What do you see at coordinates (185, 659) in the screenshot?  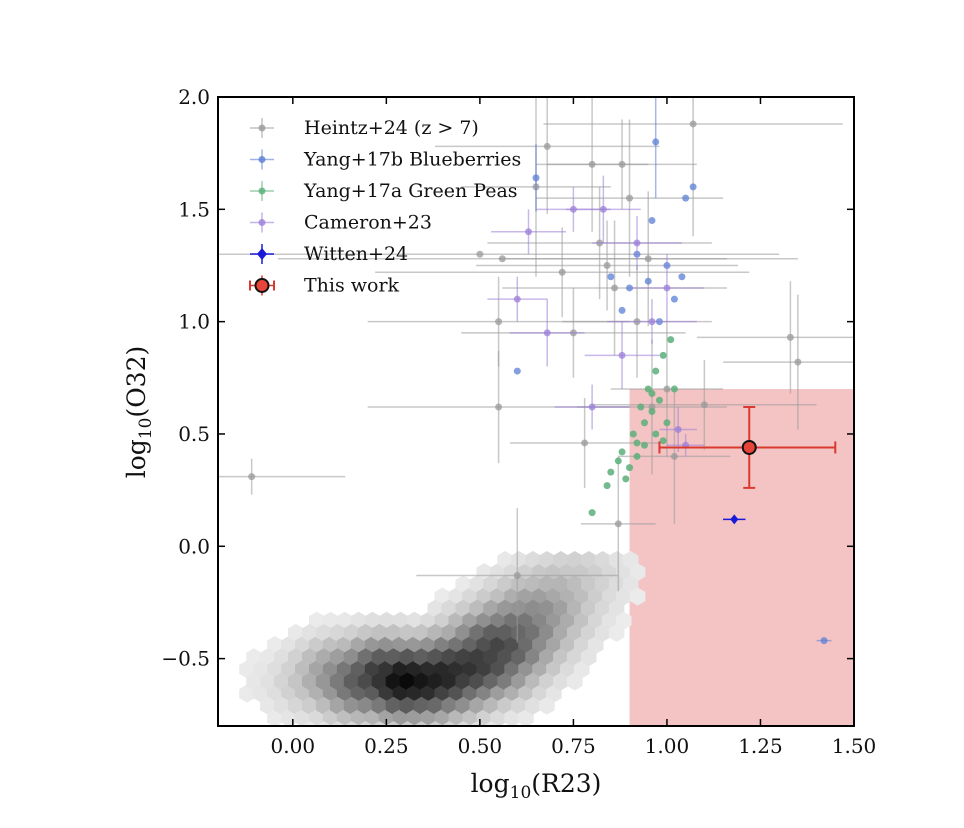 I see `y-tick-label: −0.5` at bounding box center [185, 659].